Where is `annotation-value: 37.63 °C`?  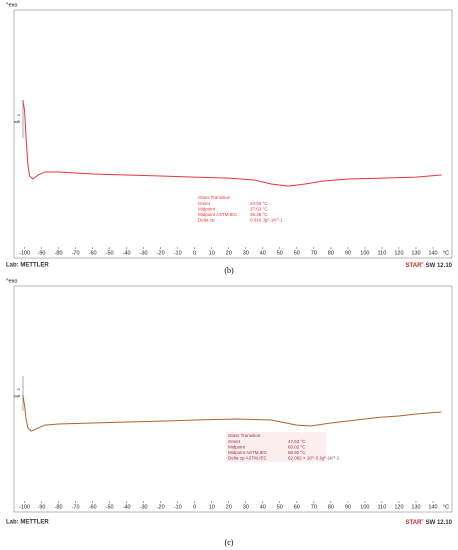
annotation-value: 37.63 °C is located at coordinates (259, 208).